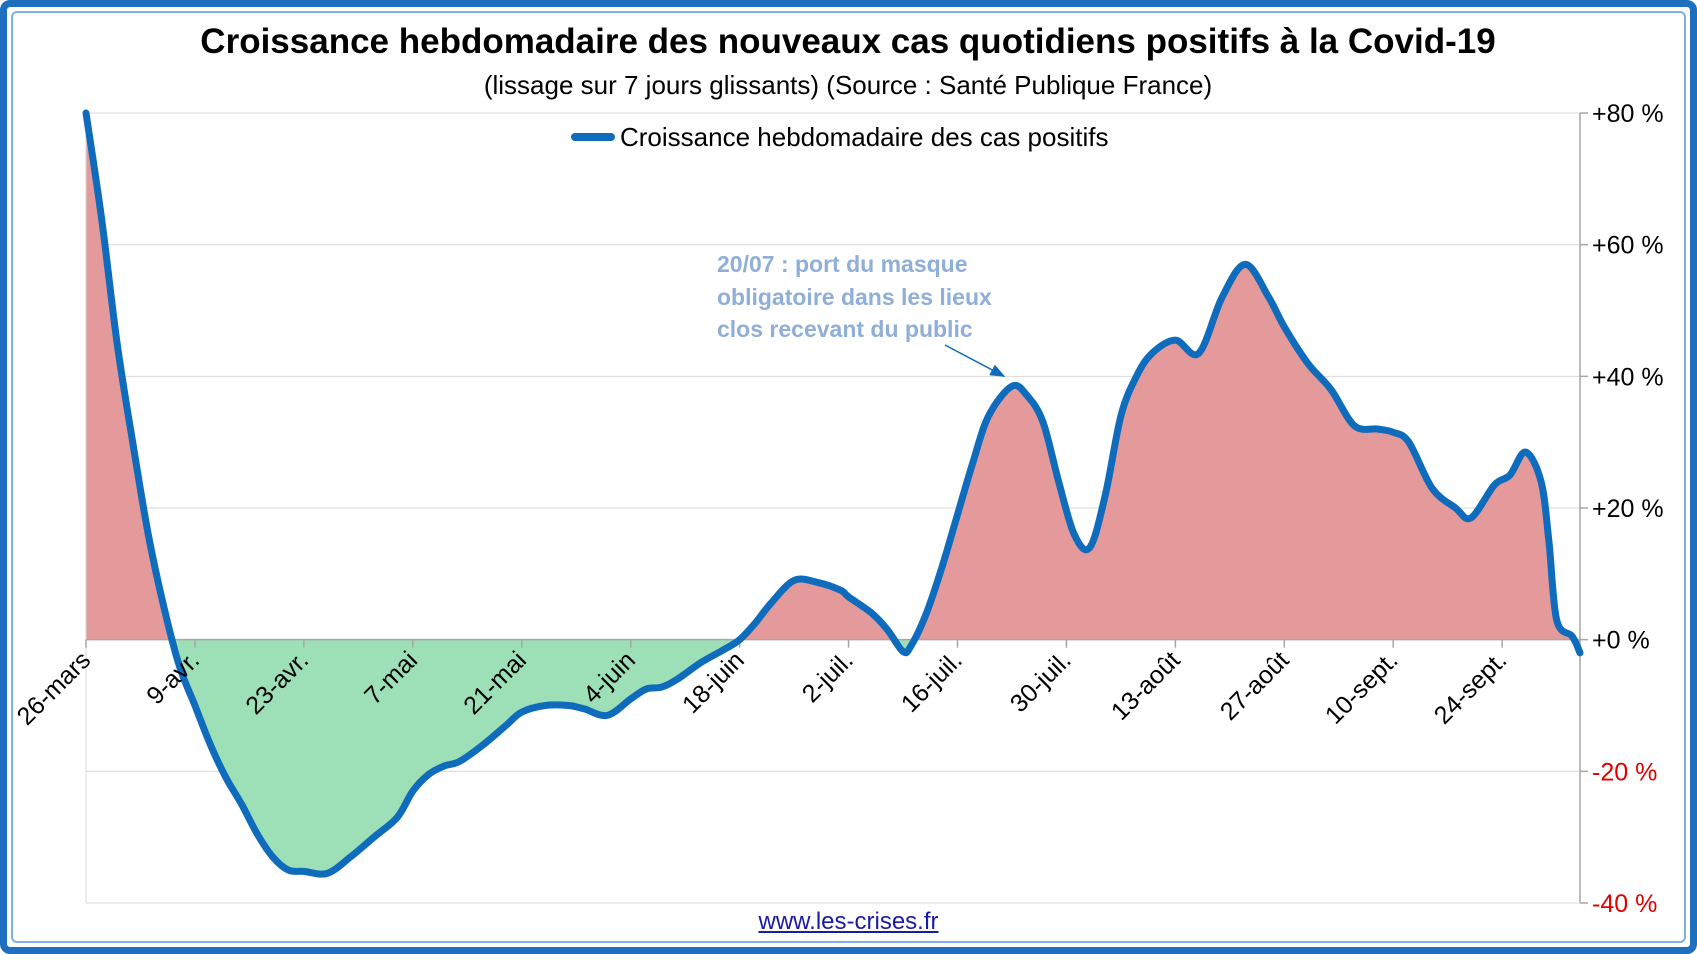 The image size is (1697, 954). I want to click on x-tick-label: 27-août, so click(1255, 686).